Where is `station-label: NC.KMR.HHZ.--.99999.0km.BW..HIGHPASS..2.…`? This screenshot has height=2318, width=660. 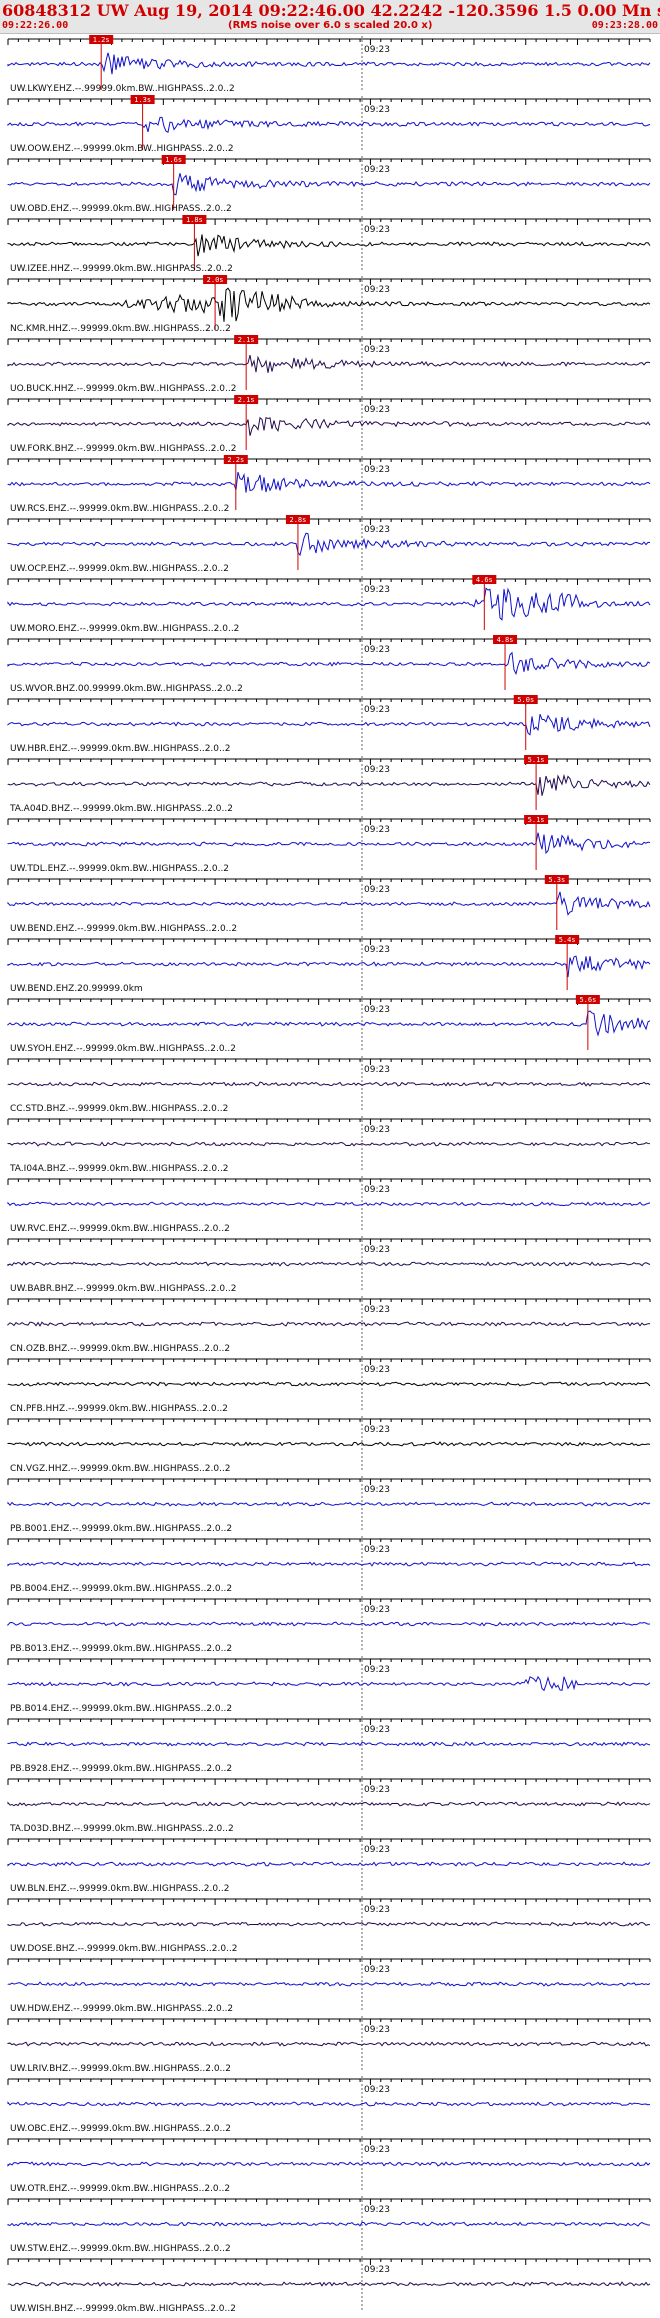 station-label: NC.KMR.HHZ.--.99999.0km.BW..HIGHPASS..2.… is located at coordinates (120, 329).